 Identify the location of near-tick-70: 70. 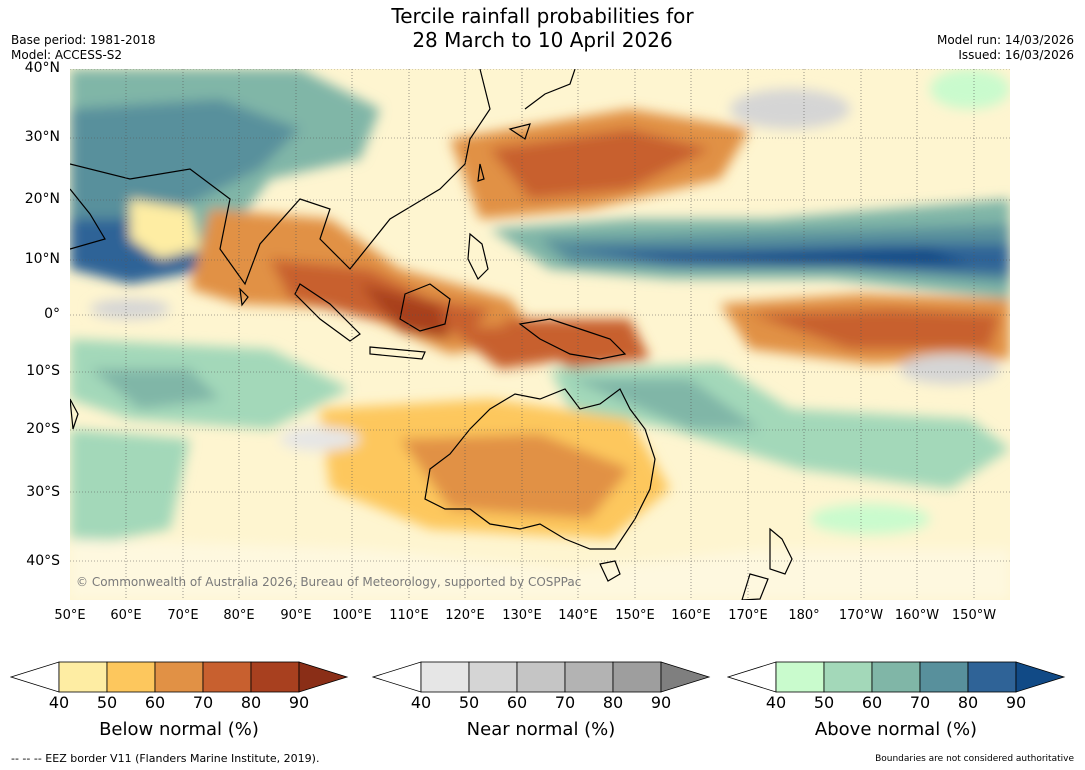
(565, 702).